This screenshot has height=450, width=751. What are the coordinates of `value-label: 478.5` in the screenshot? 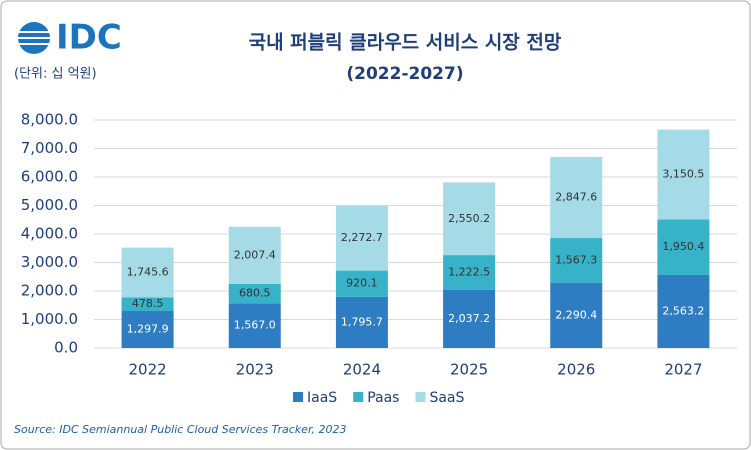 It's located at (148, 303).